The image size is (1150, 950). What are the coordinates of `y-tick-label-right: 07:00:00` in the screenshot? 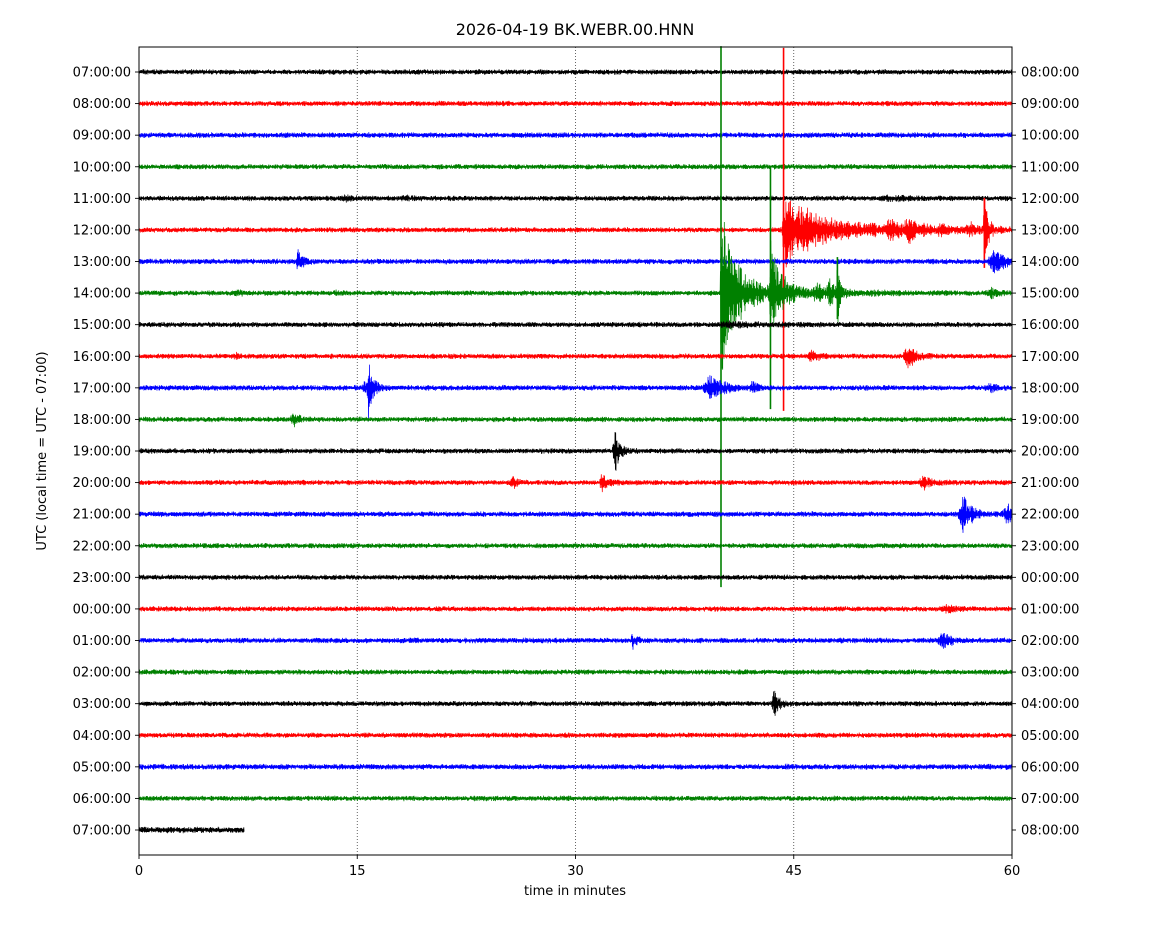 It's located at (1050, 799).